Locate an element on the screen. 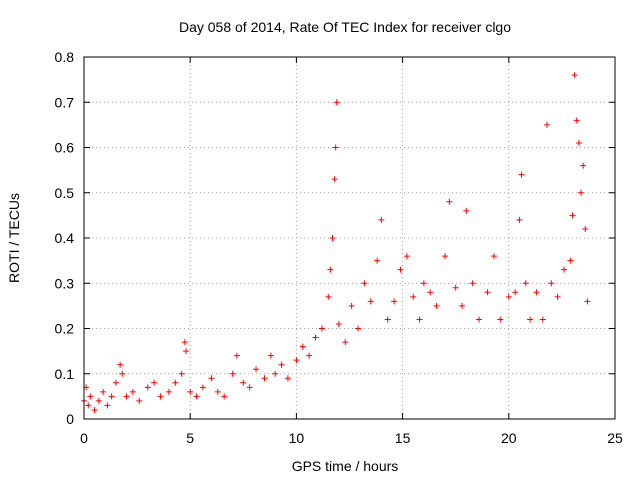 Image resolution: width=640 pixels, height=480 pixels. y-axis-label: ROTI / TECUs is located at coordinates (14, 238).